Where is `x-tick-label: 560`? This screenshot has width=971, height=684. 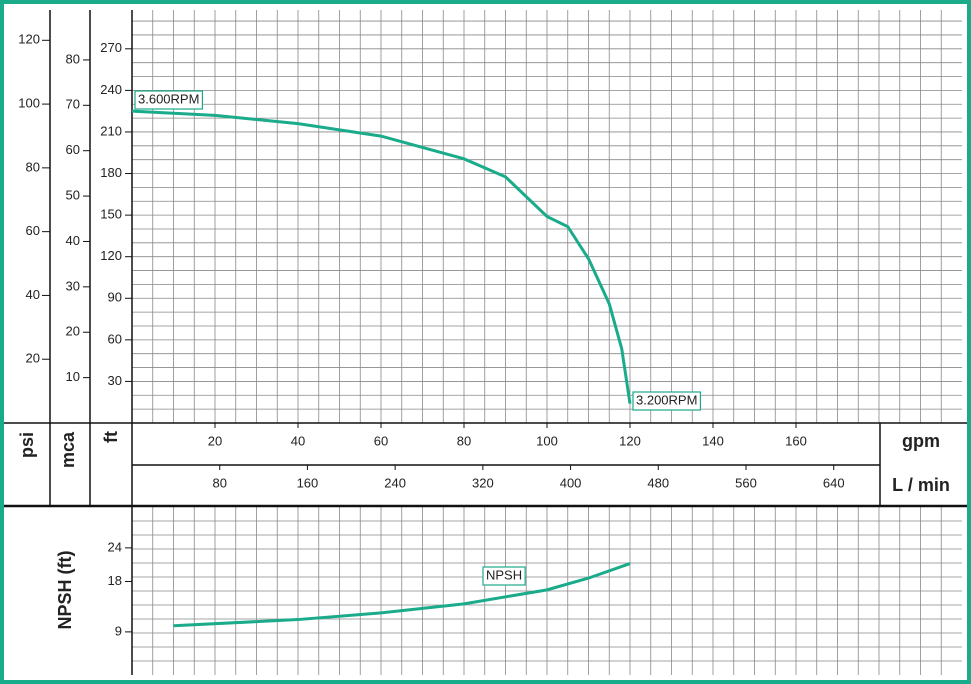
x-tick-label: 560 is located at coordinates (746, 482).